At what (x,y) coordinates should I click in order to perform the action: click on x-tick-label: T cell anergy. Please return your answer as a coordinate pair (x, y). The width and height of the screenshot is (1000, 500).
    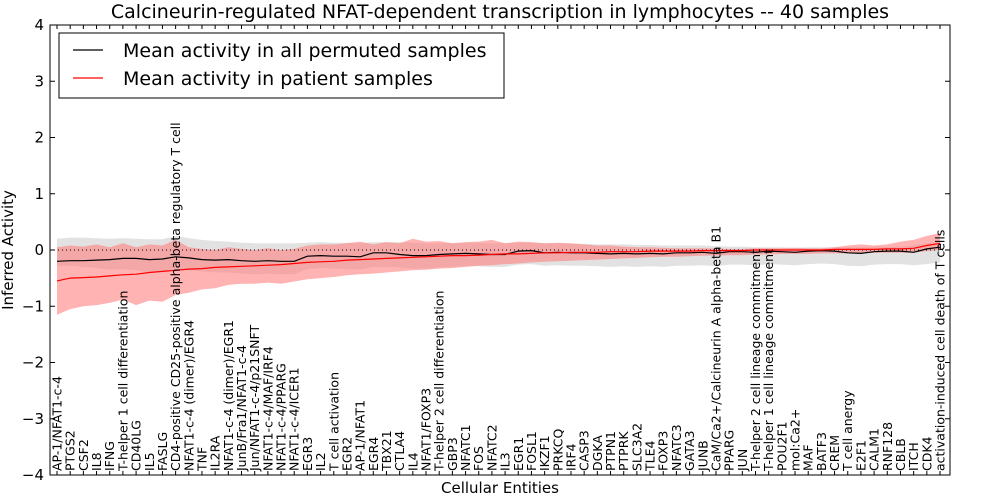
    Looking at the image, I should click on (847, 431).